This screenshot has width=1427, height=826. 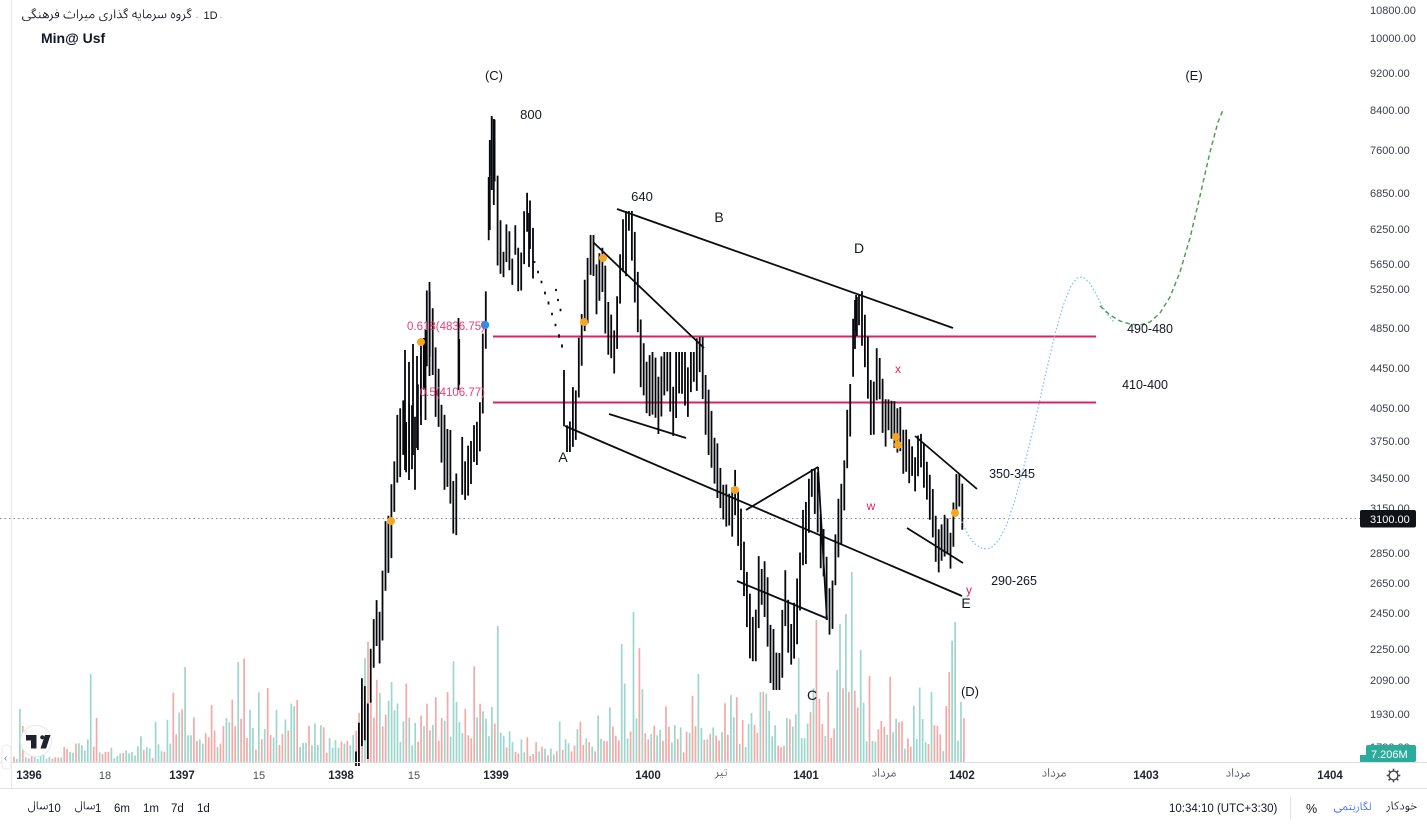 I want to click on svg-text: 1d, so click(x=203, y=809).